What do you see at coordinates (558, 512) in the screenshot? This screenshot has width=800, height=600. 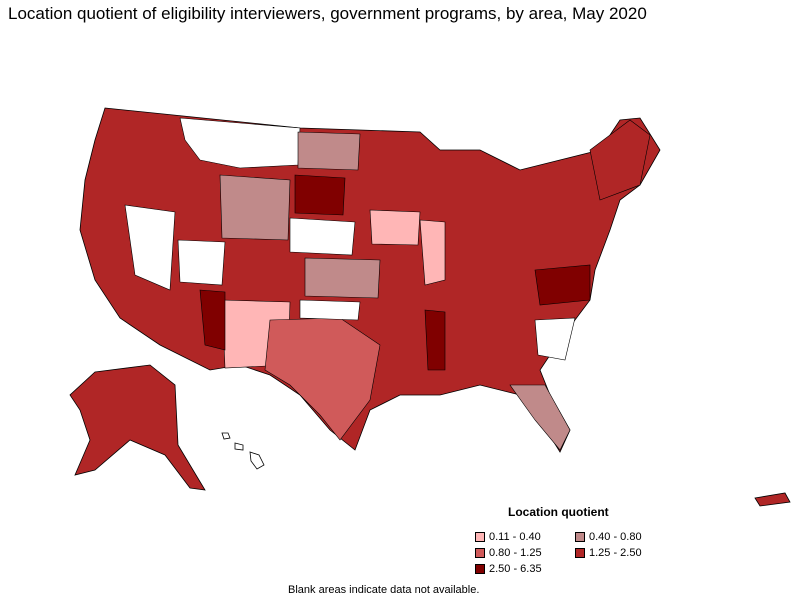 I see `legend-title: Location quotient` at bounding box center [558, 512].